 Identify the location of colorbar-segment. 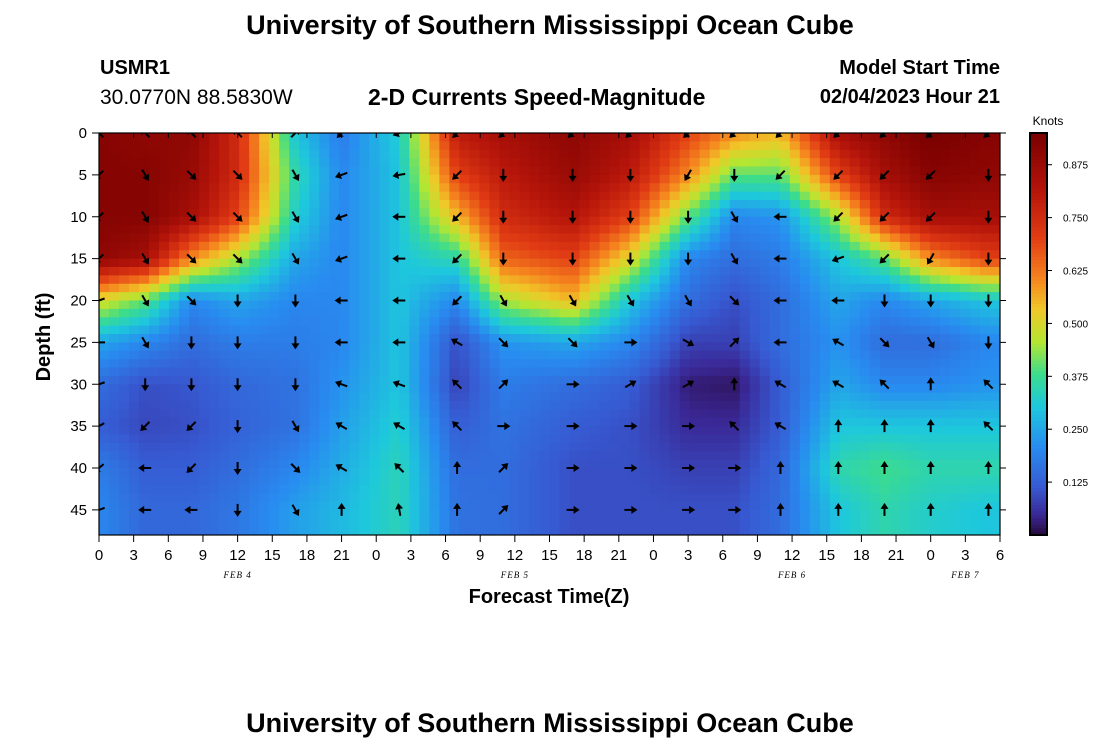
(1038, 292).